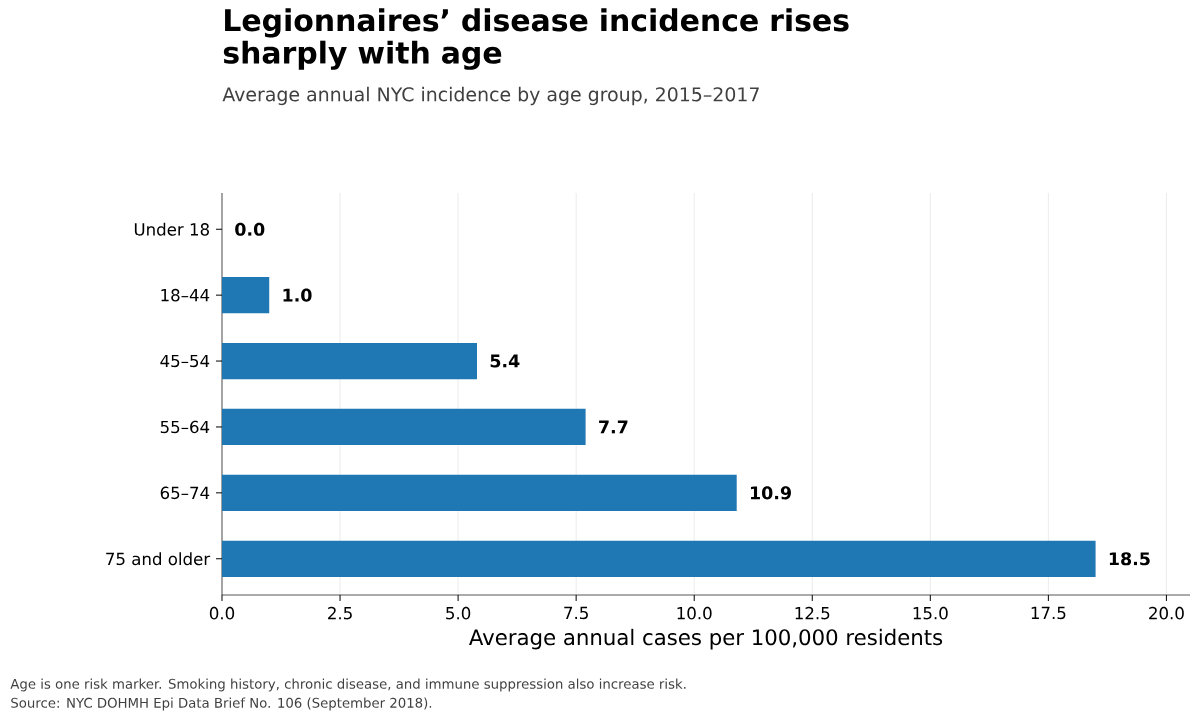 Image resolution: width=1200 pixels, height=721 pixels. Describe the element at coordinates (490, 96) in the screenshot. I see `chart-subtitle: Average annual NYC incidence by age group, 2015–2017` at that location.